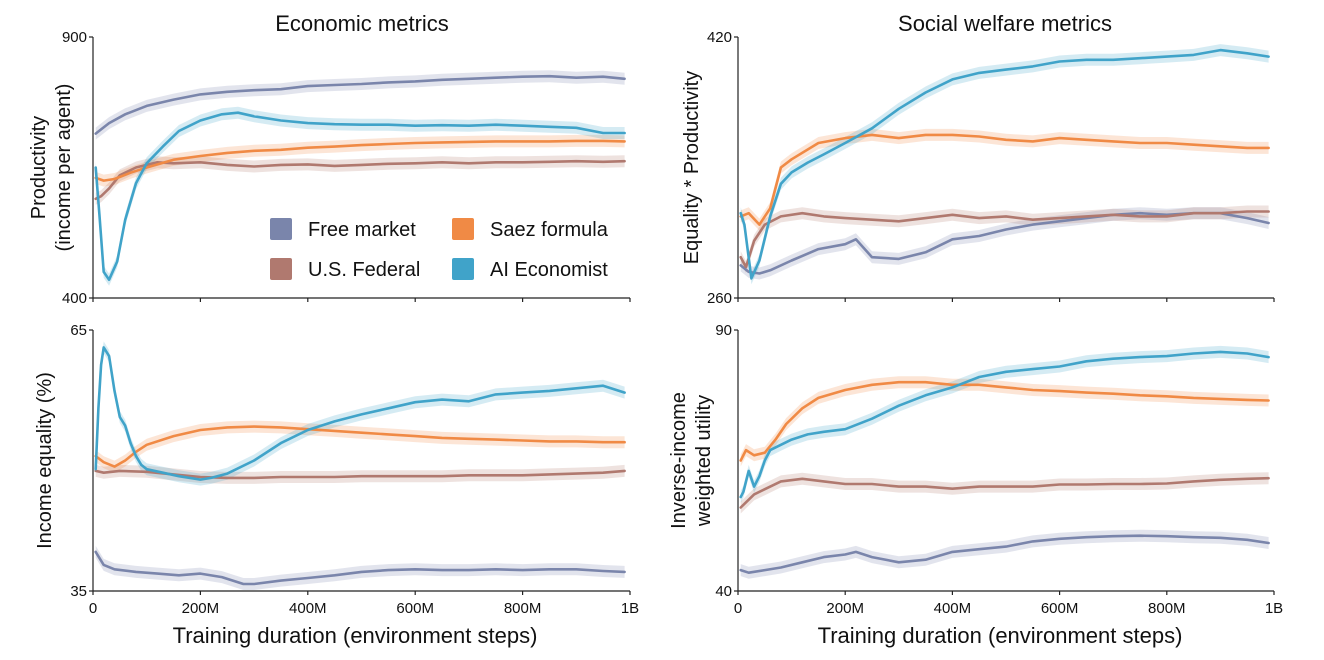 The width and height of the screenshot is (1324, 660). I want to click on legend-swatch-us-federal, so click(281, 269).